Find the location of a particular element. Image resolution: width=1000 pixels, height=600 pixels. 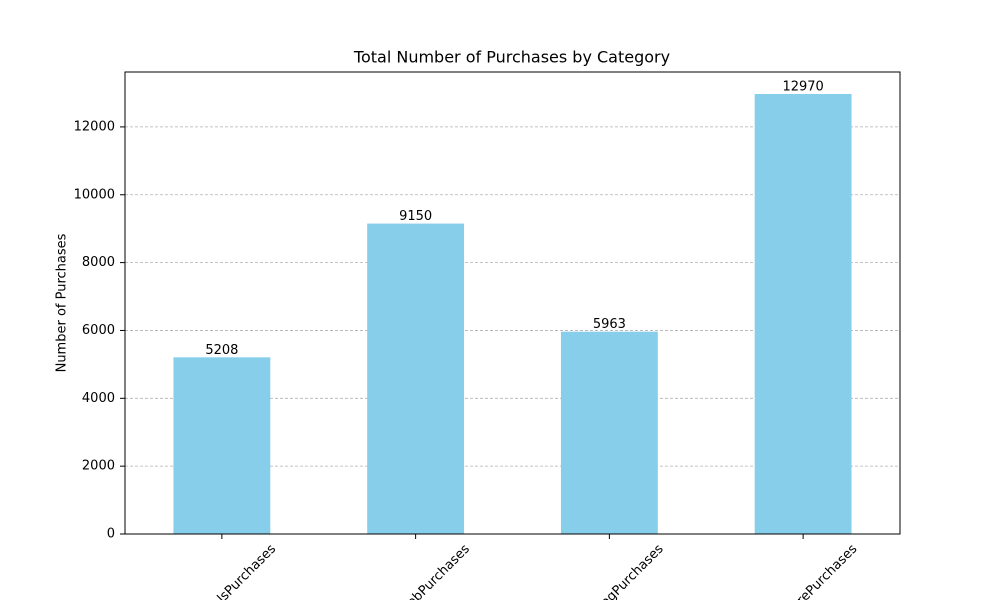

value-label: 5963 is located at coordinates (609, 324).